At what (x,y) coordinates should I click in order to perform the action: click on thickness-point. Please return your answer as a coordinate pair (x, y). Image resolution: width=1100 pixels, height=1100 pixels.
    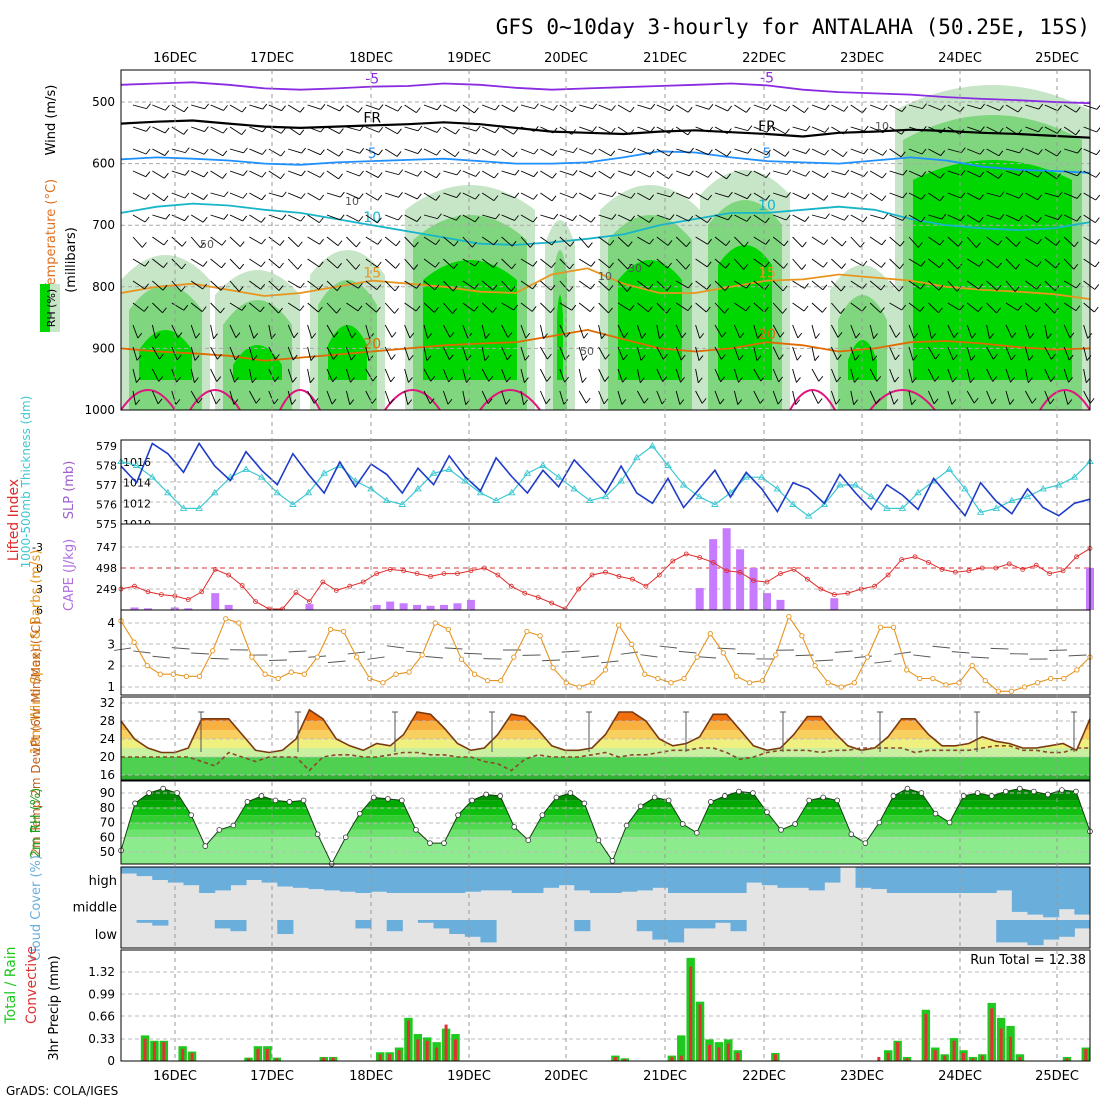
    Looking at the image, I should click on (371, 488).